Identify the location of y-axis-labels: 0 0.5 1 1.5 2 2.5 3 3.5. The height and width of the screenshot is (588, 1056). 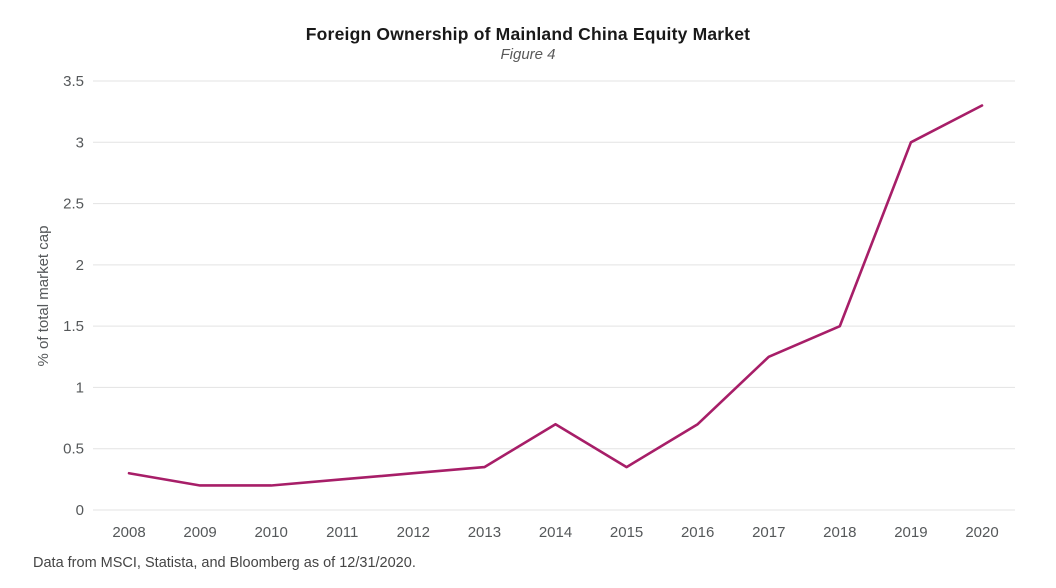
(73, 296).